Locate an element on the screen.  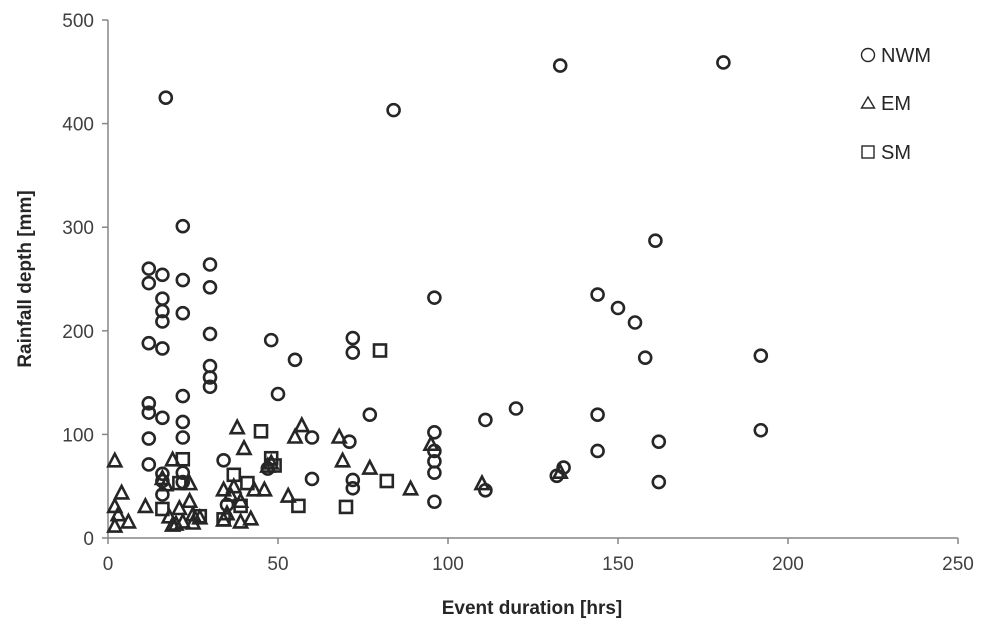
y-tick-label: 500 is located at coordinates (78, 21).